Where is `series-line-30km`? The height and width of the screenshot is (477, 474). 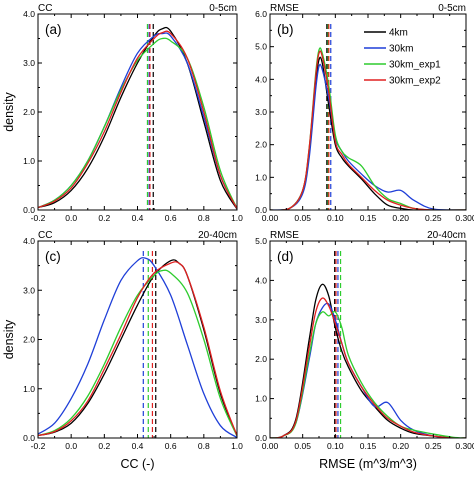
series-line-30km is located at coordinates (368, 370).